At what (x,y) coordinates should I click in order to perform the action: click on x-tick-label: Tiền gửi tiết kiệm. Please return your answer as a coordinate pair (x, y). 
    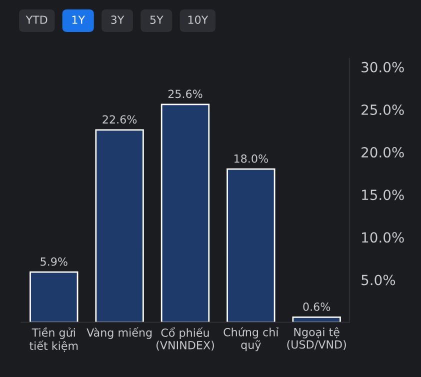
    Looking at the image, I should click on (54, 339).